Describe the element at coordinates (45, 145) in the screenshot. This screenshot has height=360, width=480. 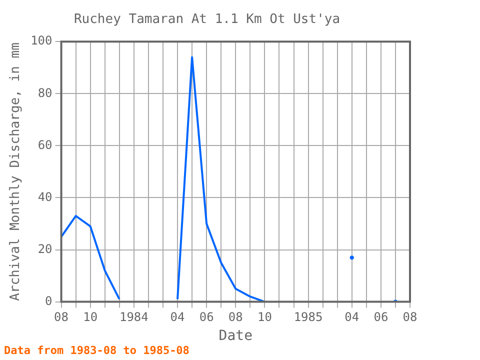
I see `y-tick-label: 60` at that location.